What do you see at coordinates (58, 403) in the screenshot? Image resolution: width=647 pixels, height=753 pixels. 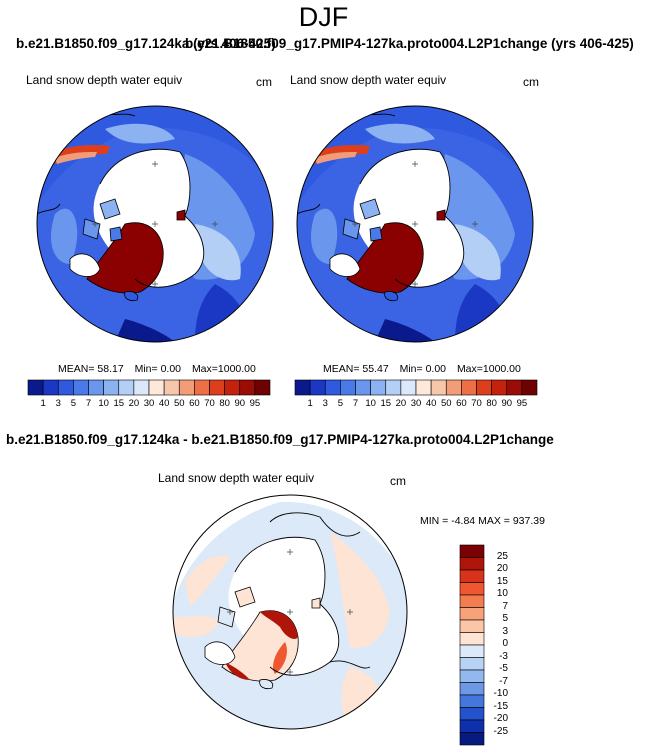 I see `left-colorbar-tick-label: 3` at bounding box center [58, 403].